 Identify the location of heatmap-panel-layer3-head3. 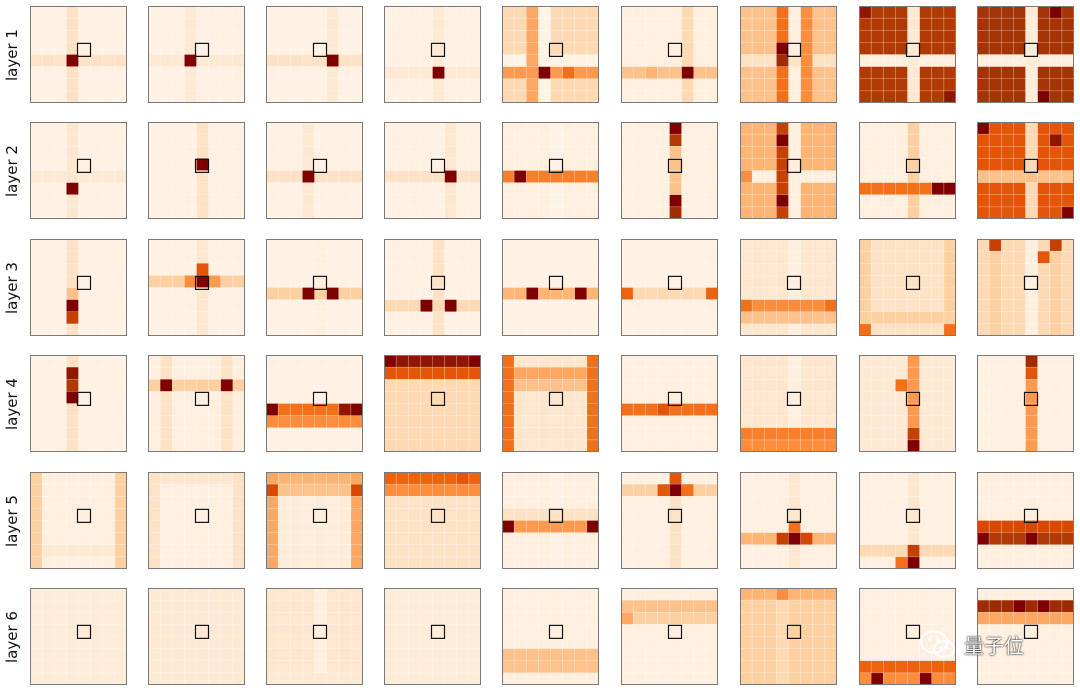
(315, 288).